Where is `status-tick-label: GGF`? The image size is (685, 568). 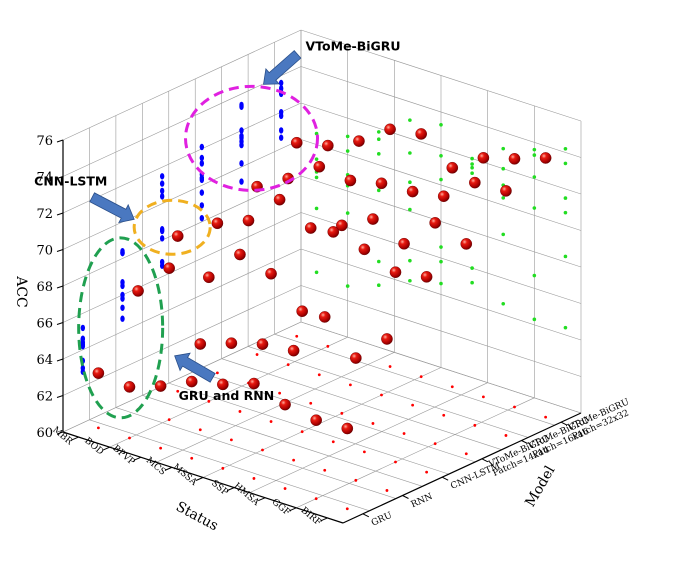
status-tick-label: GGF is located at coordinates (281, 507).